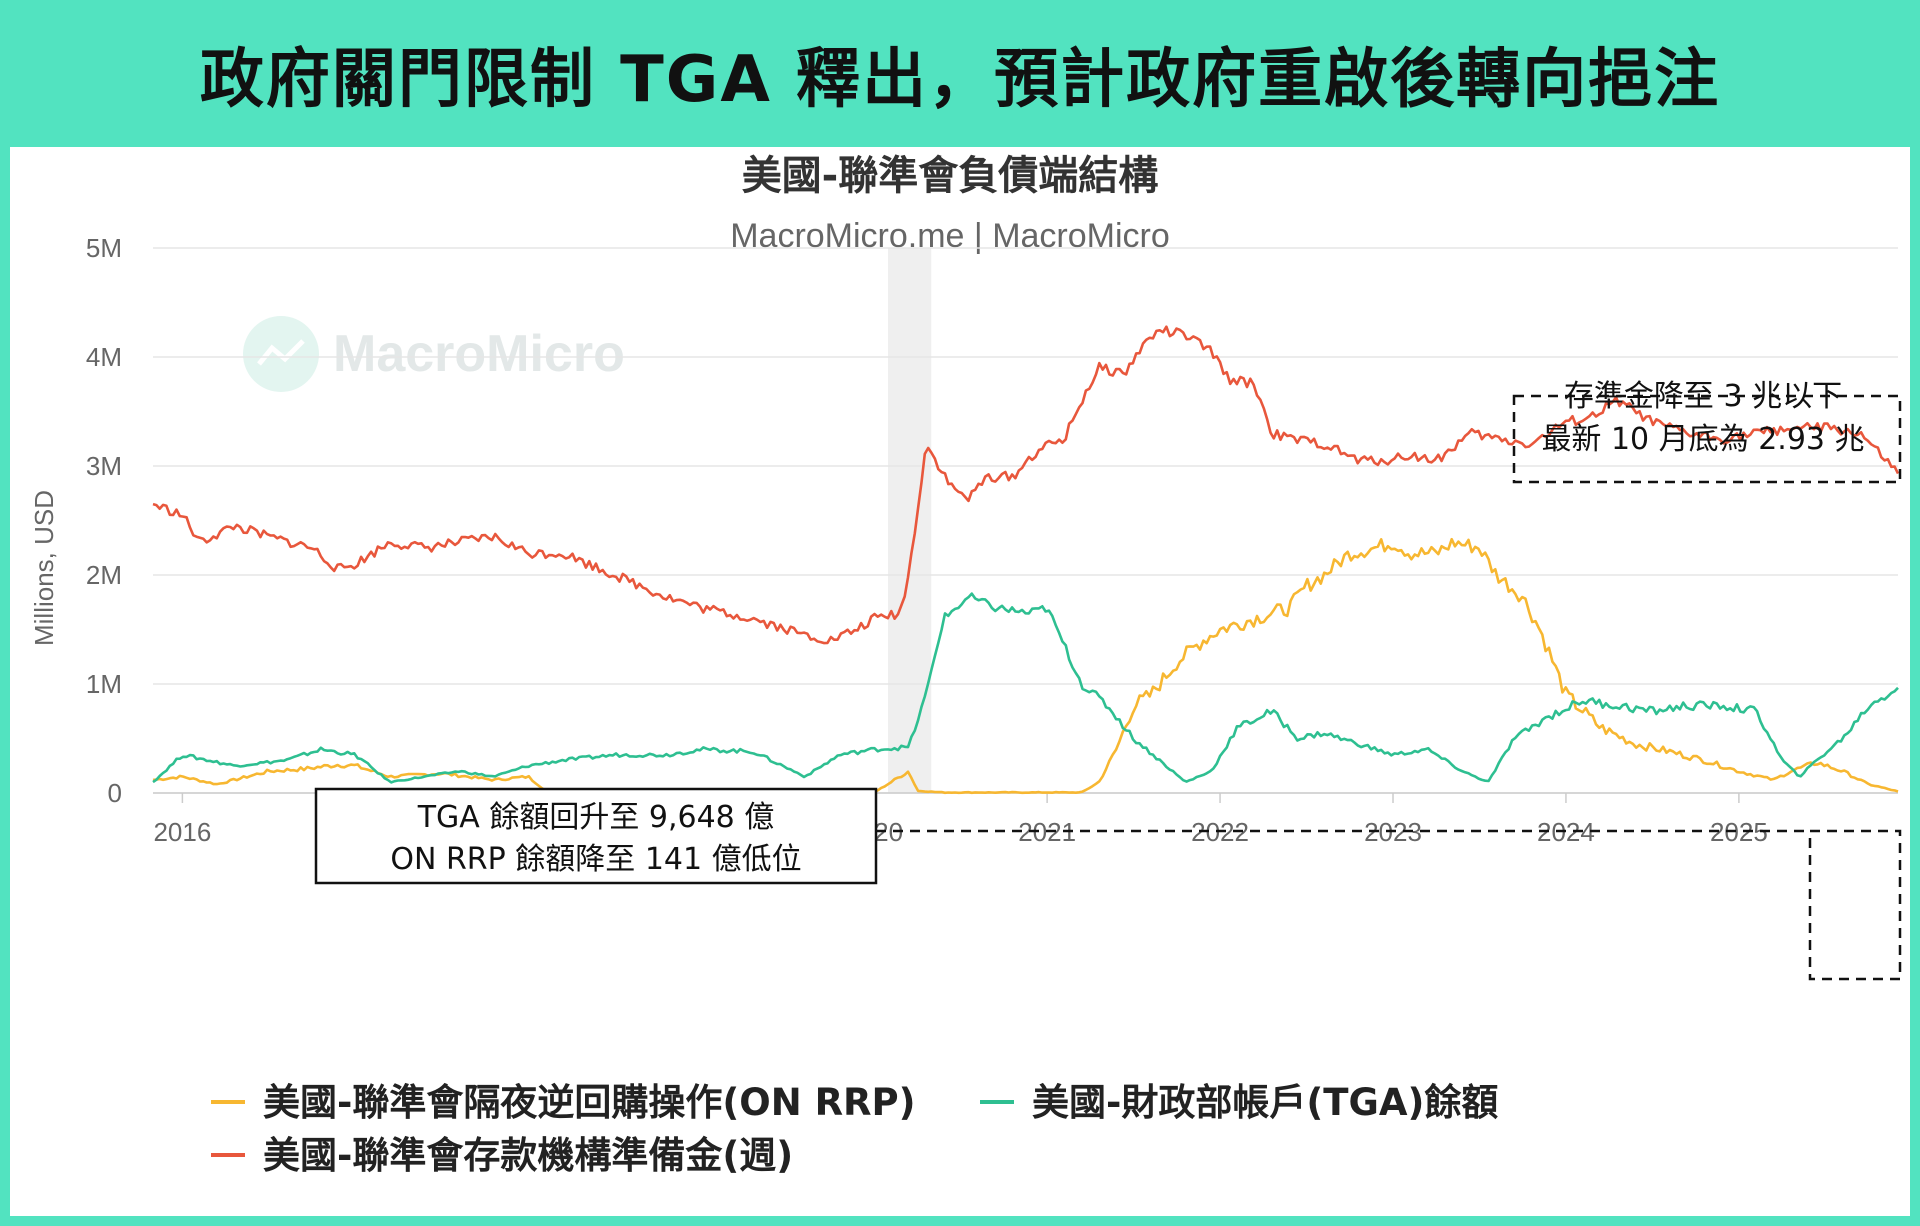 The height and width of the screenshot is (1226, 1920). What do you see at coordinates (1855, 905) in the screenshot?
I see `tga-highlight-box` at bounding box center [1855, 905].